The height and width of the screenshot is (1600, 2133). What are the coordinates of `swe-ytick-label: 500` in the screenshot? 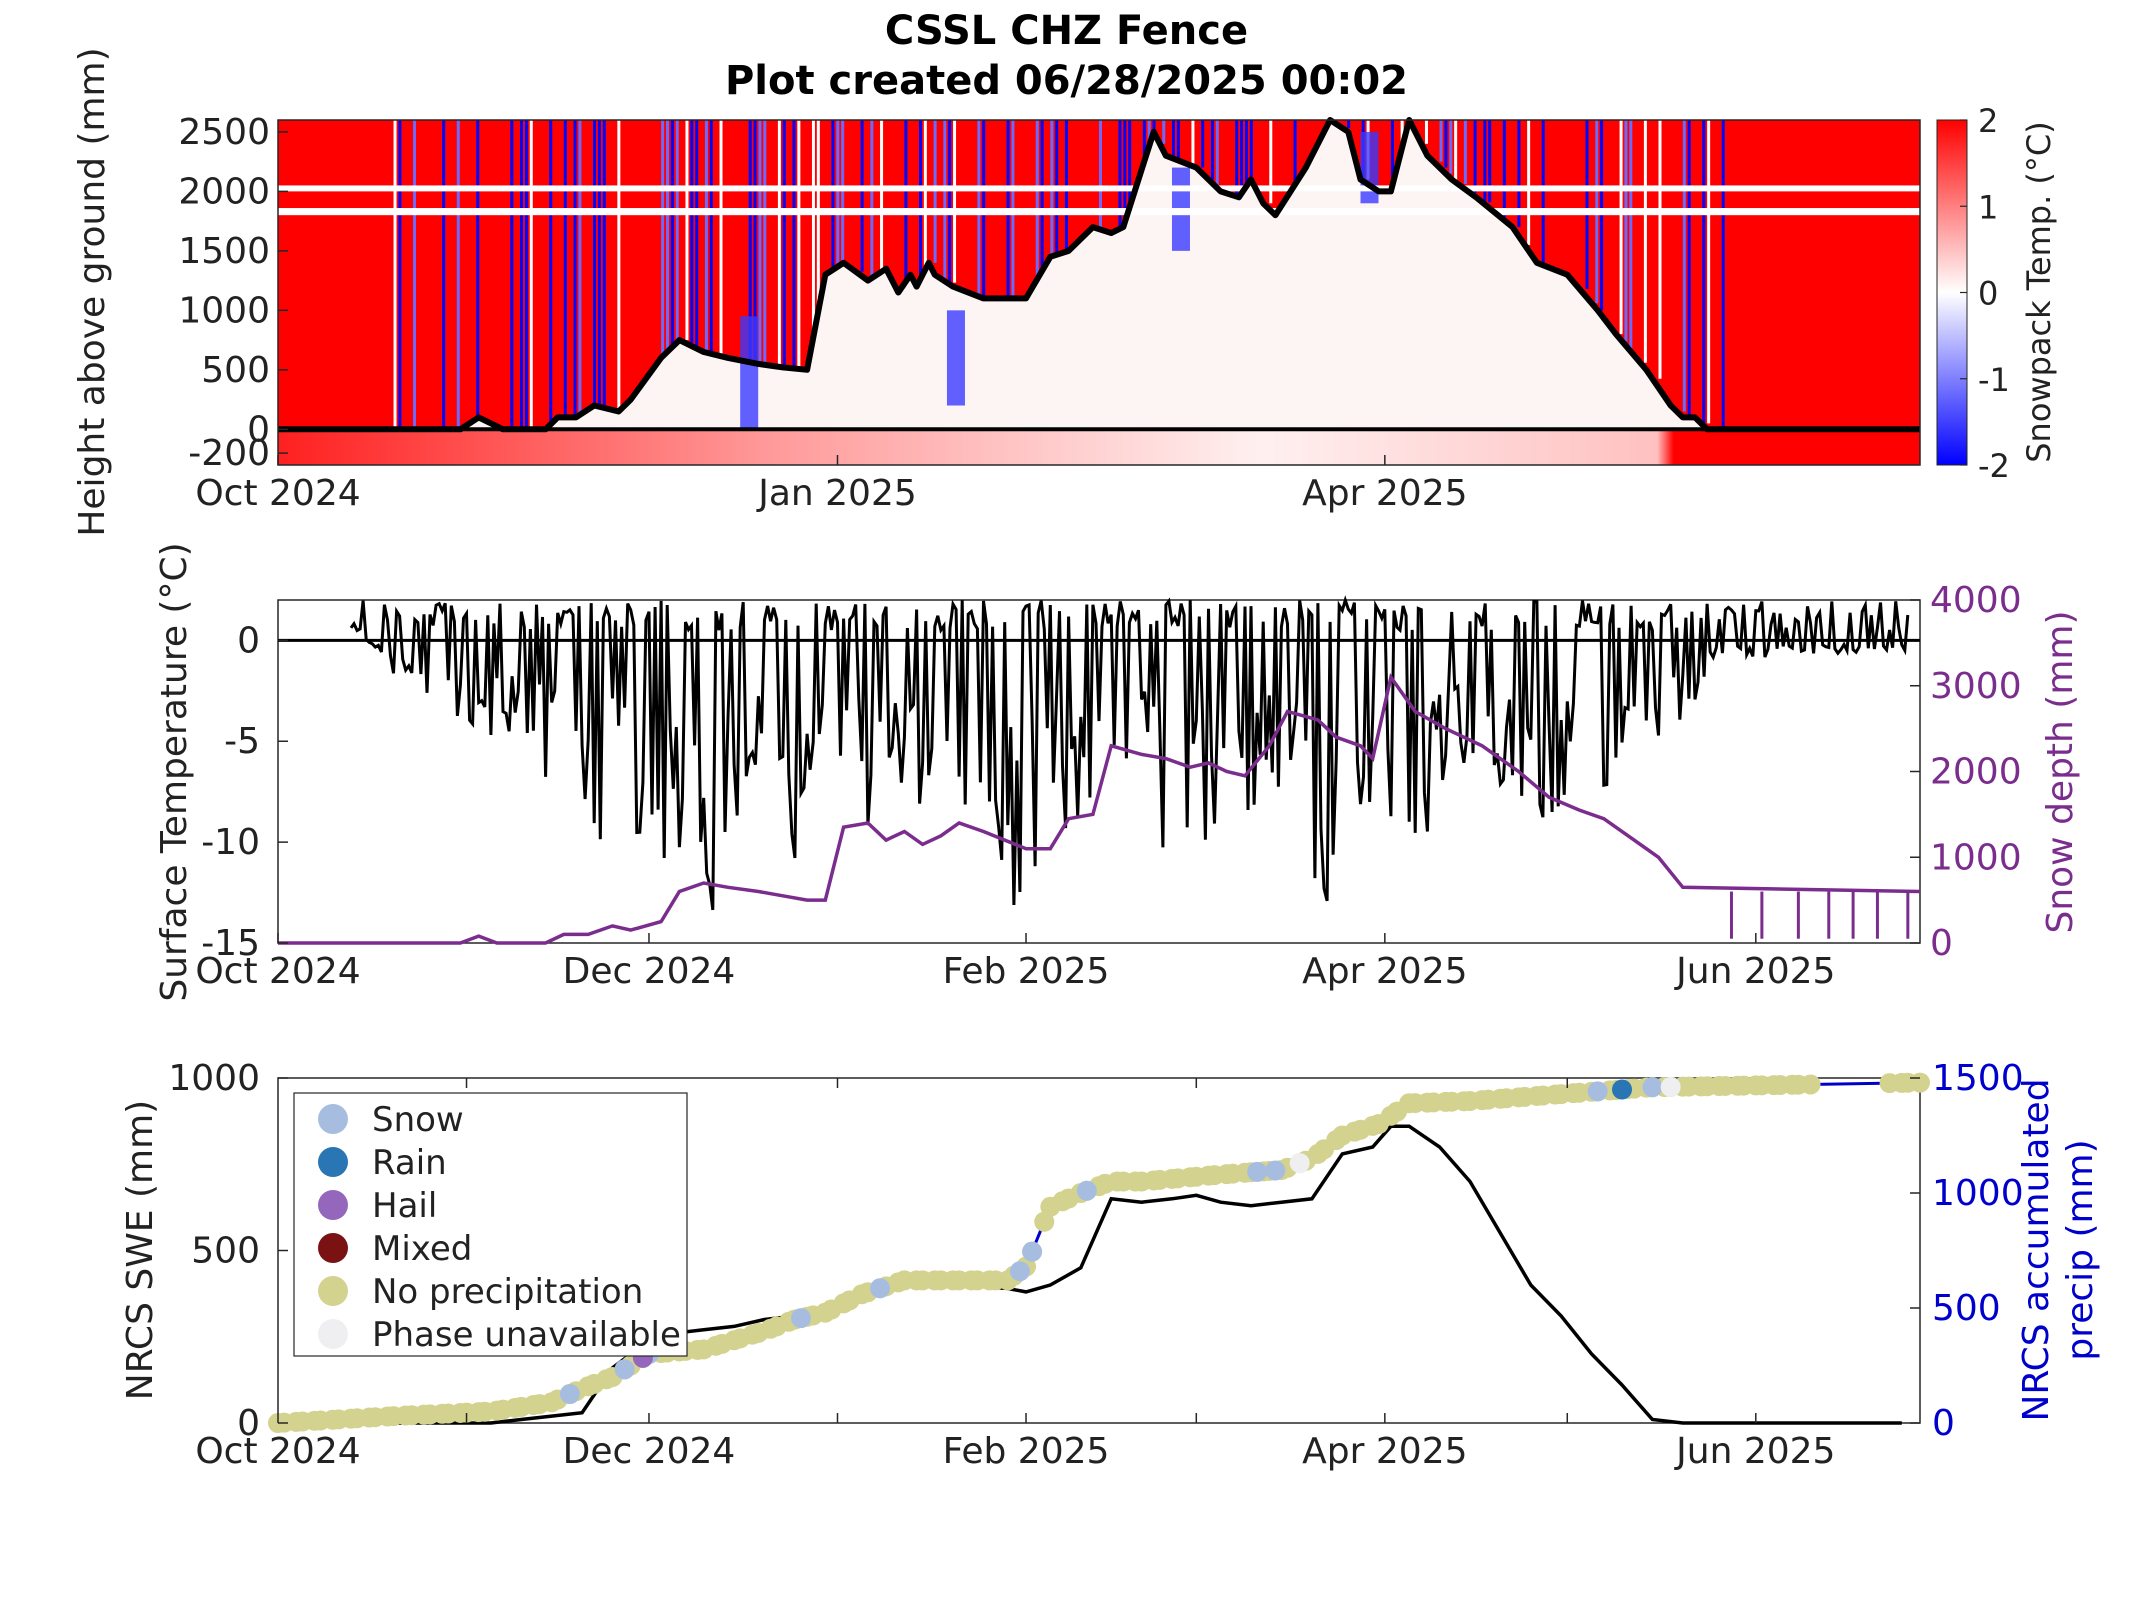 It's located at (225, 1251).